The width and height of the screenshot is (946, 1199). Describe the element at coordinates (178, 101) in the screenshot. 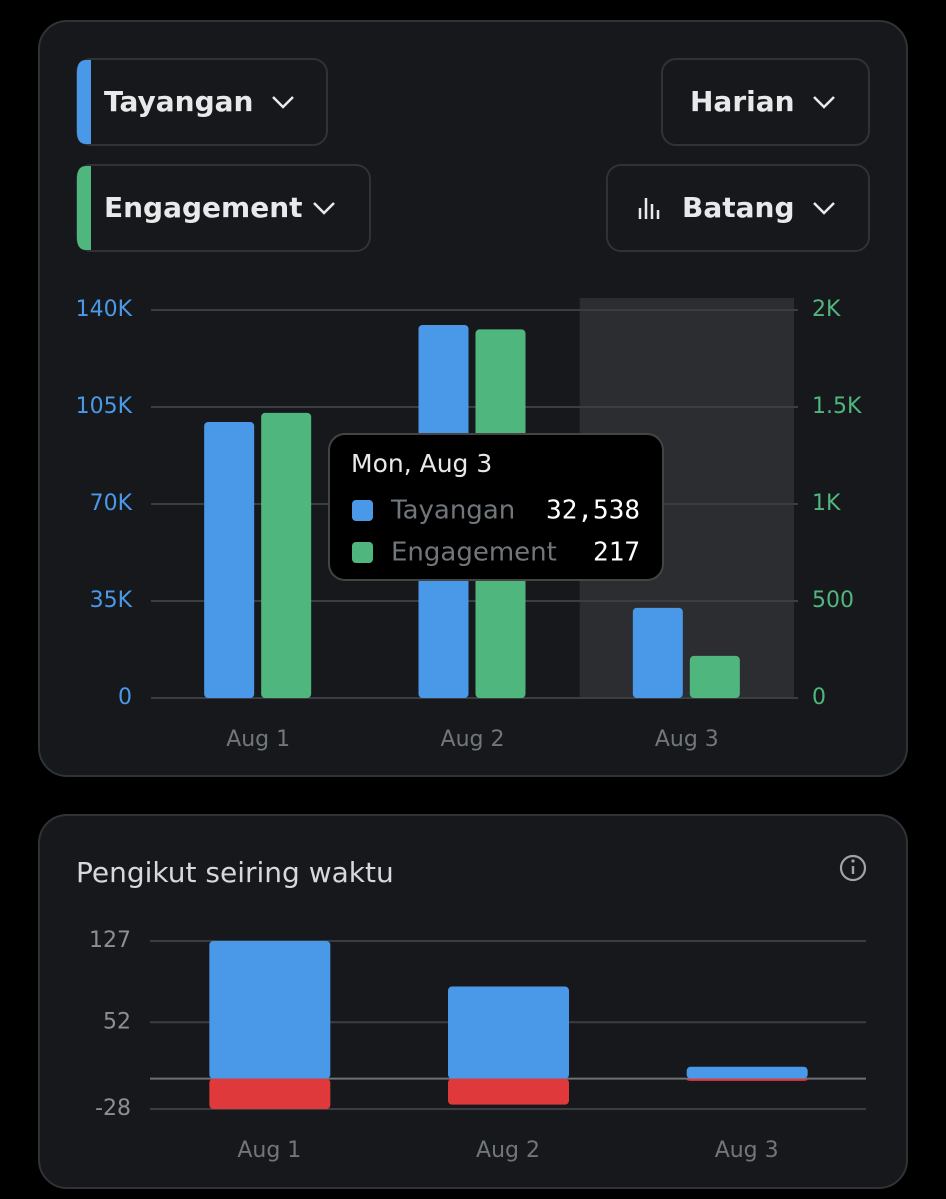

I see `dropdown-label: Tayangan` at that location.